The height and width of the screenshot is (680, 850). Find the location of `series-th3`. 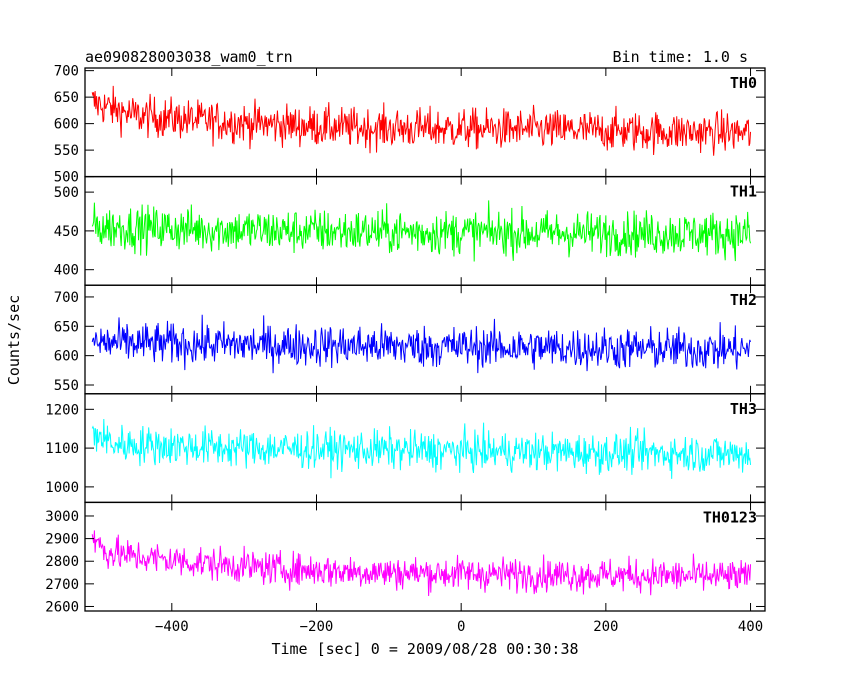

series-th3 is located at coordinates (421, 449).